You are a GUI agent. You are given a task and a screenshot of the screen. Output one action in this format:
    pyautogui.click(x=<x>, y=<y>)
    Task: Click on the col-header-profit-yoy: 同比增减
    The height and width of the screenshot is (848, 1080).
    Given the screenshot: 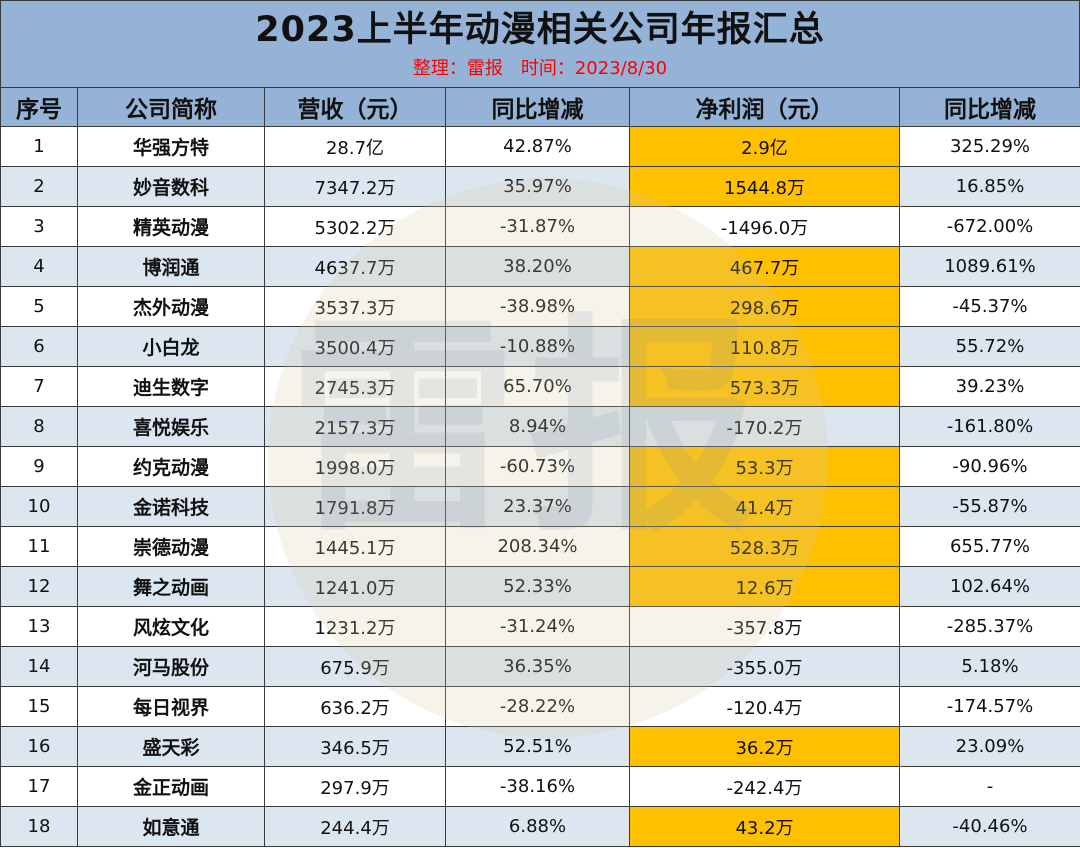 What is the action you would take?
    pyautogui.click(x=989, y=107)
    